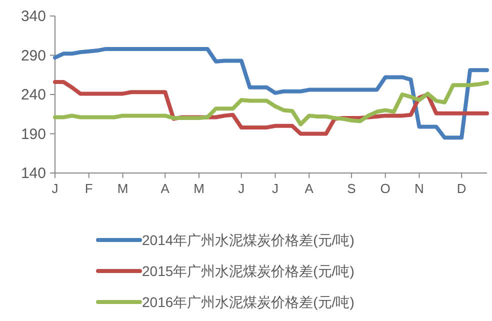  Describe the element at coordinates (33, 173) in the screenshot. I see `y-tick-label: 140` at that location.